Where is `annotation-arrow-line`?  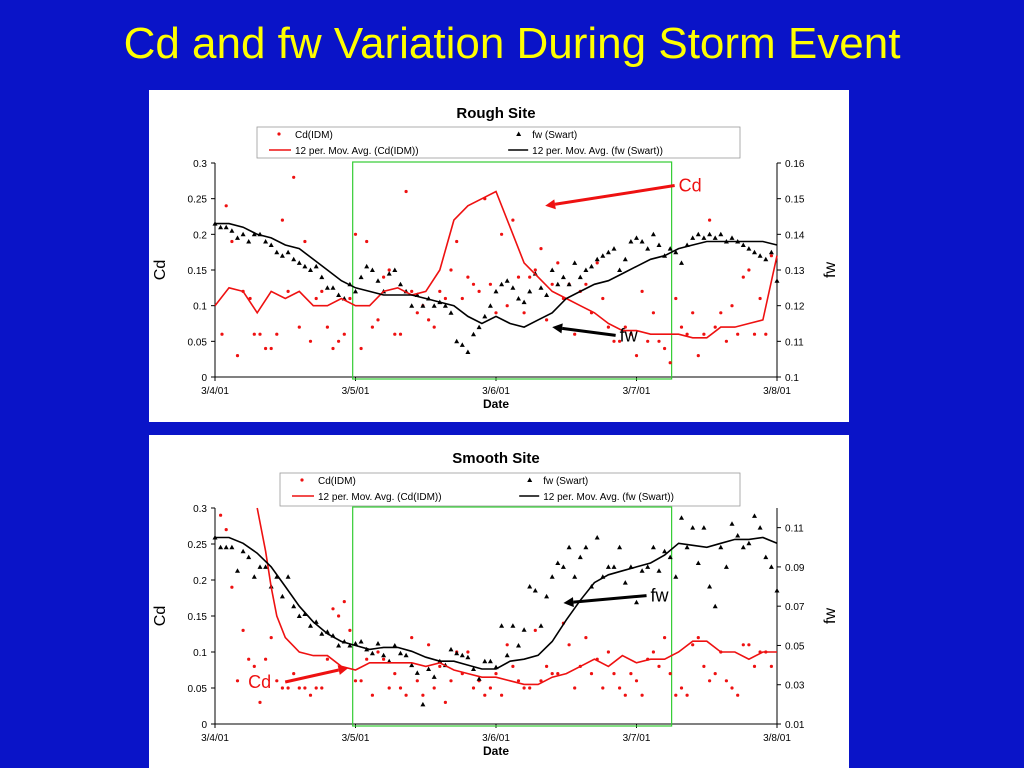 annotation-arrow-line is located at coordinates (312, 676).